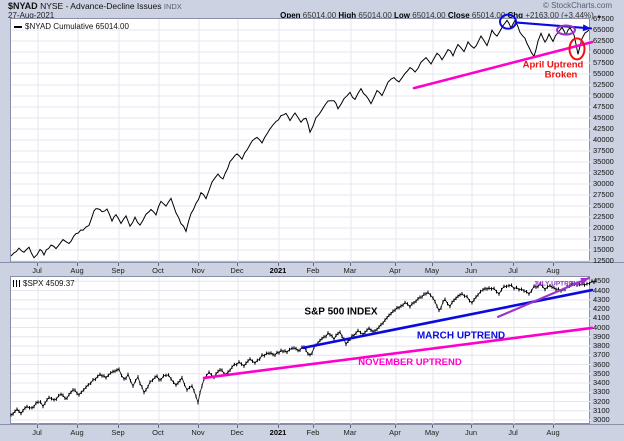 The height and width of the screenshot is (441, 624). I want to click on blue-peak-ellipse, so click(508, 21).